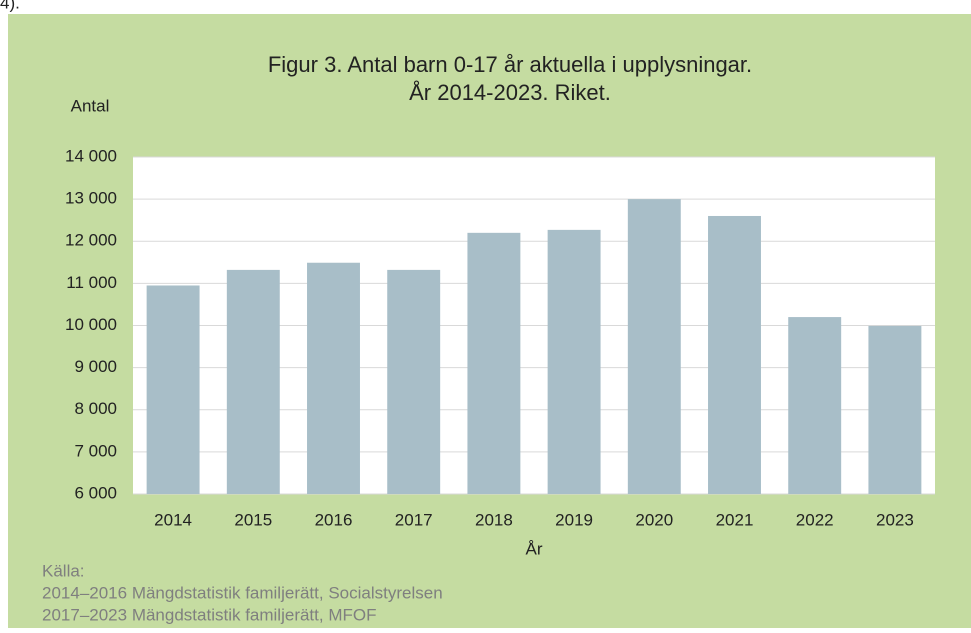 This screenshot has width=971, height=633. I want to click on y-tick-label: 12 000, so click(91, 240).